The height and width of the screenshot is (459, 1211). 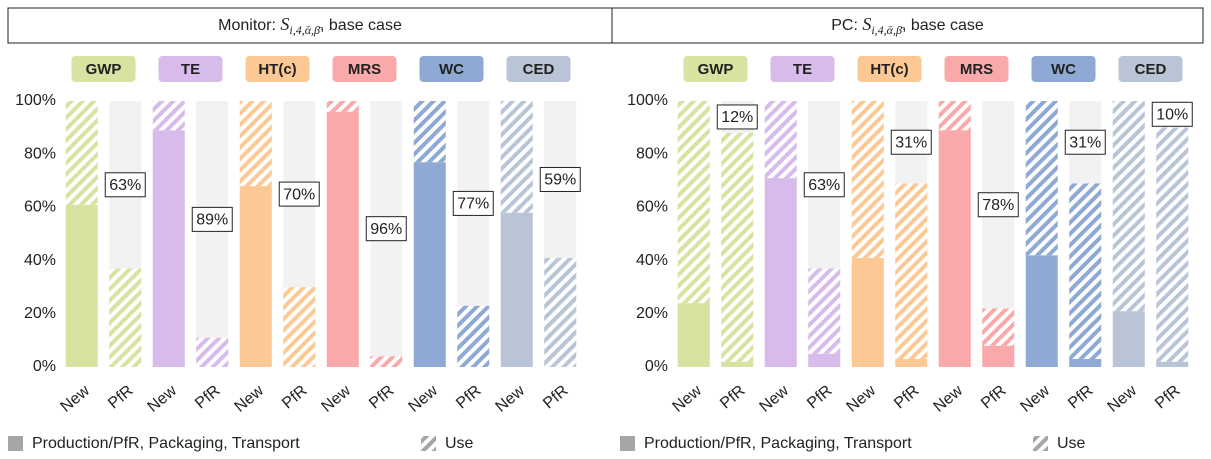 I want to click on group-label: GWP, so click(x=104, y=69).